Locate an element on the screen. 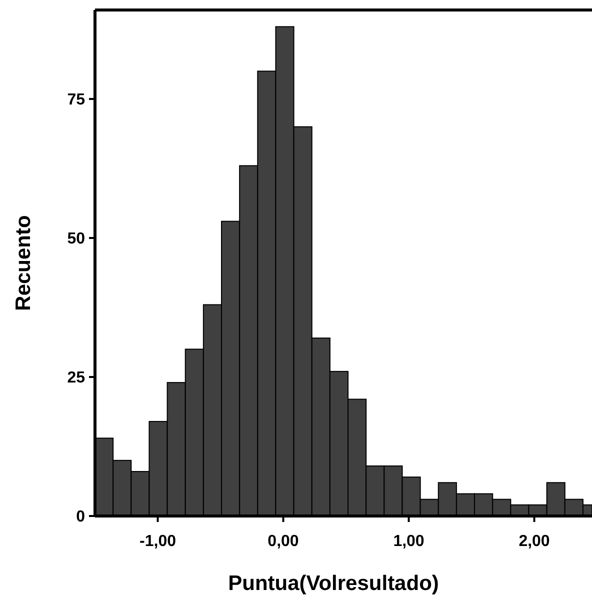 This screenshot has height=603, width=592. x-tick-label: -1,00 is located at coordinates (158, 541).